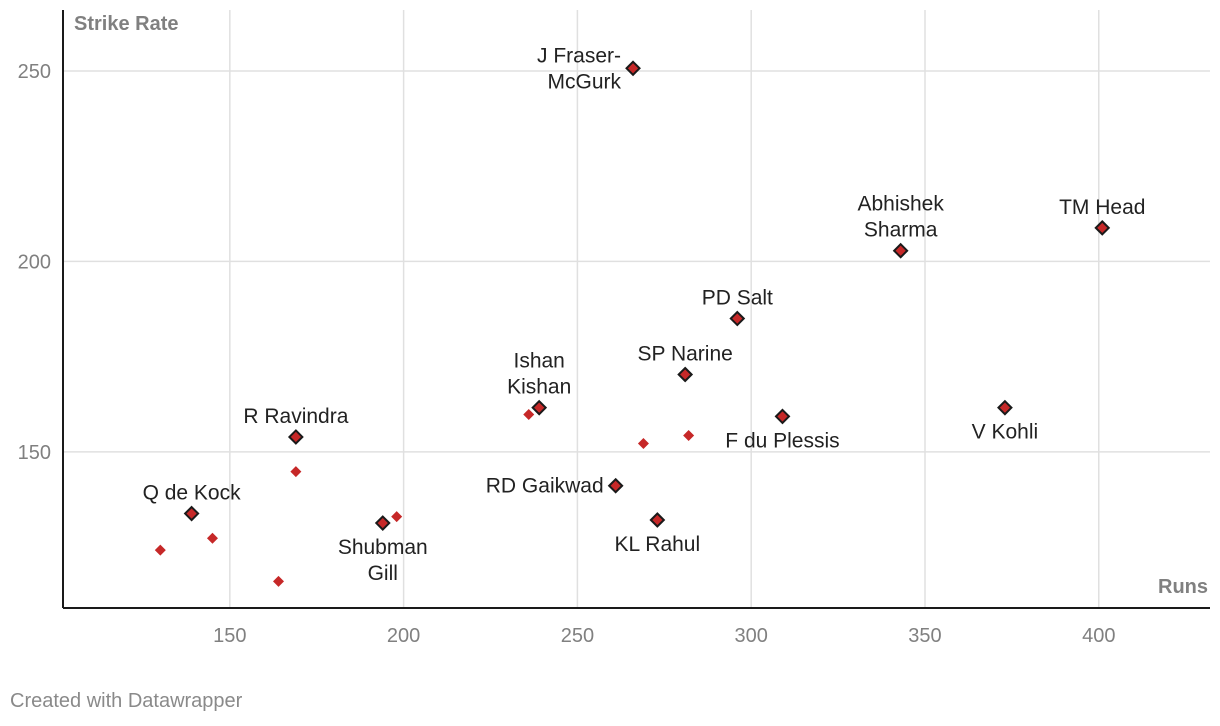 The image size is (1220, 726). What do you see at coordinates (539, 387) in the screenshot?
I see `point-label-line: Kishan` at bounding box center [539, 387].